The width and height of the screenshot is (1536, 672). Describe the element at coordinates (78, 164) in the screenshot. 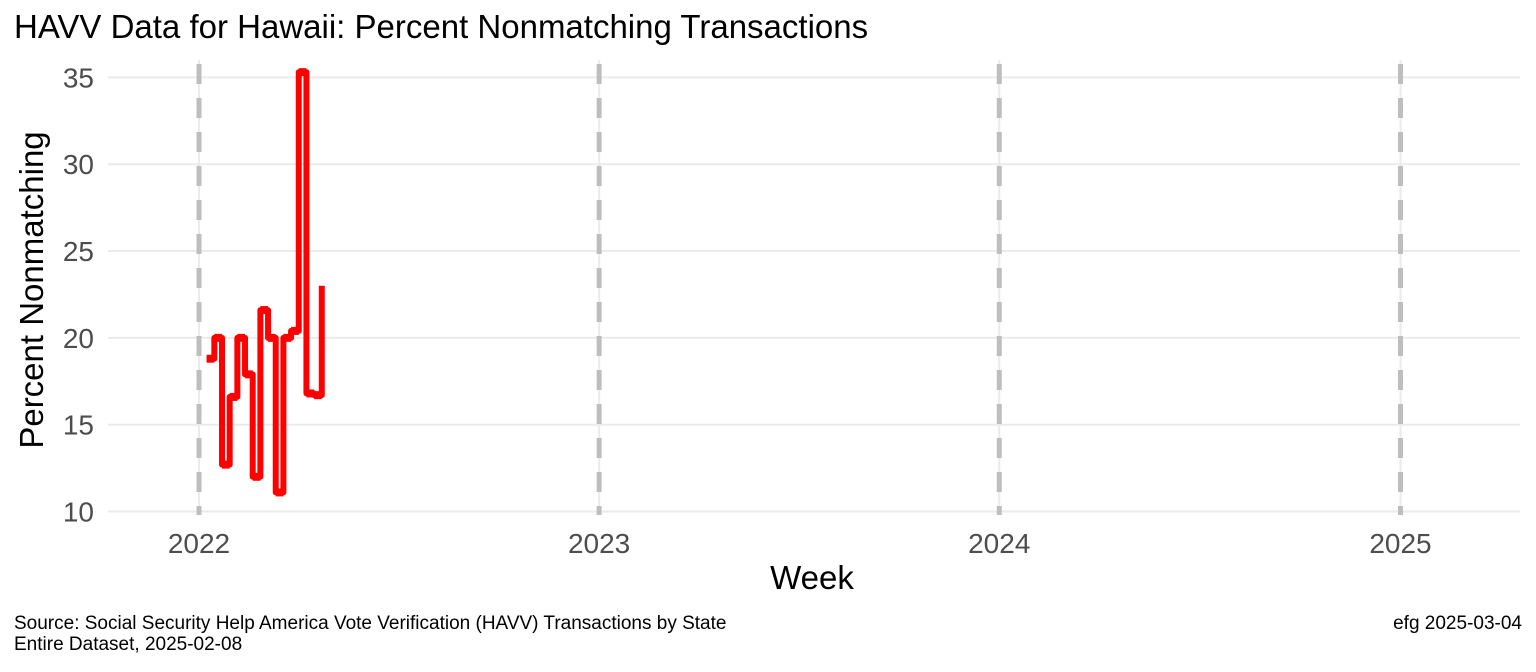

I see `y-tick-label: 30` at that location.